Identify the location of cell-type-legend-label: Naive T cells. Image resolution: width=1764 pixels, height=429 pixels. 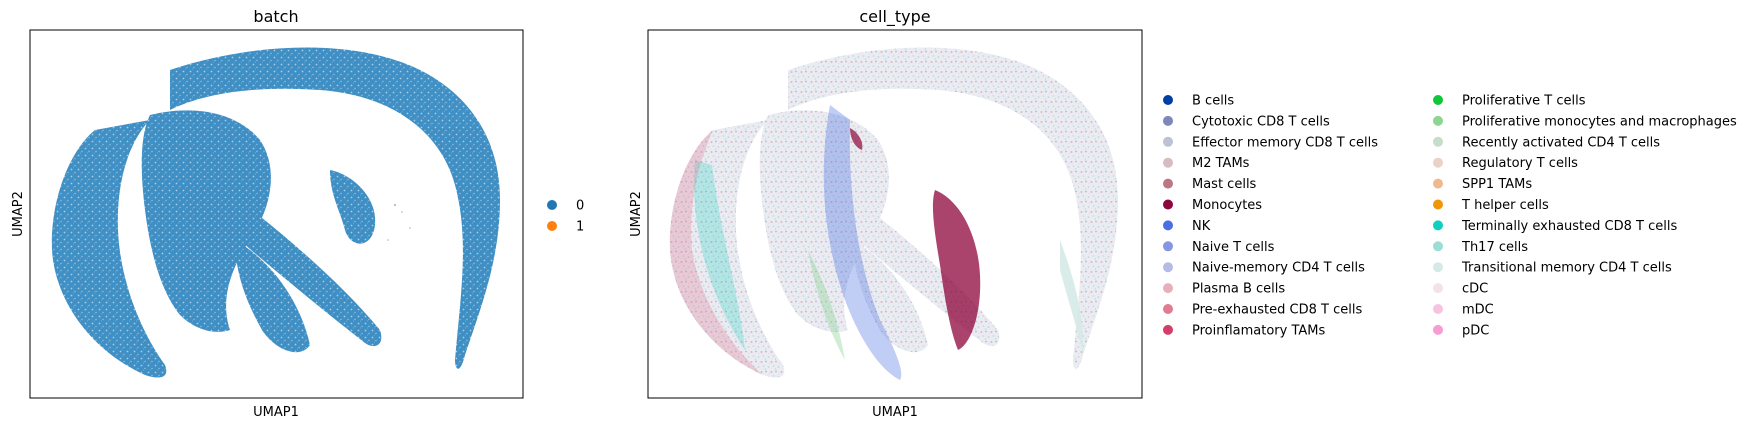
(1233, 247).